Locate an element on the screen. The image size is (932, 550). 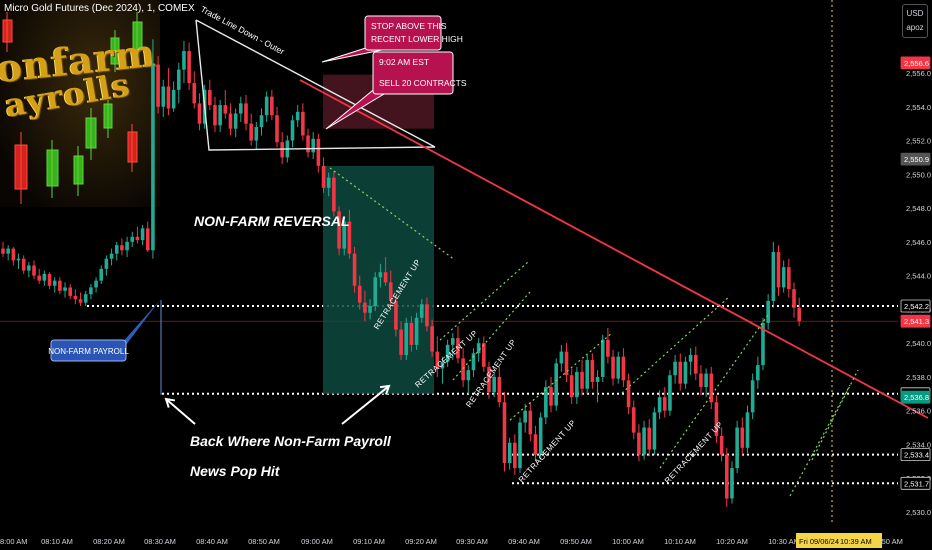
price-tick-label: 2,540.0 is located at coordinates (918, 343).